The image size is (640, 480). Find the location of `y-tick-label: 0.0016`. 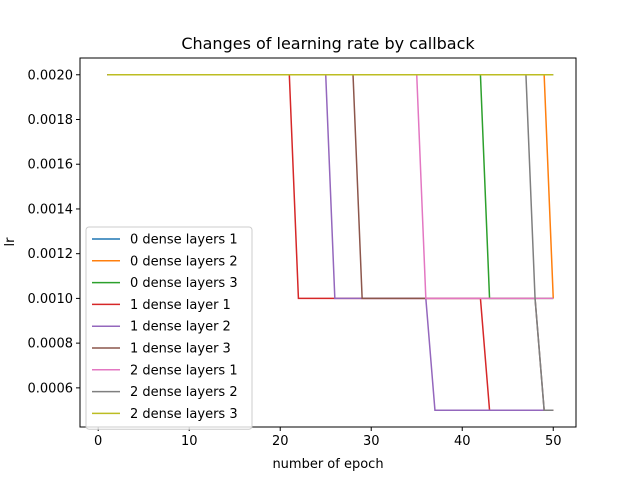

y-tick-label: 0.0016 is located at coordinates (51, 165).